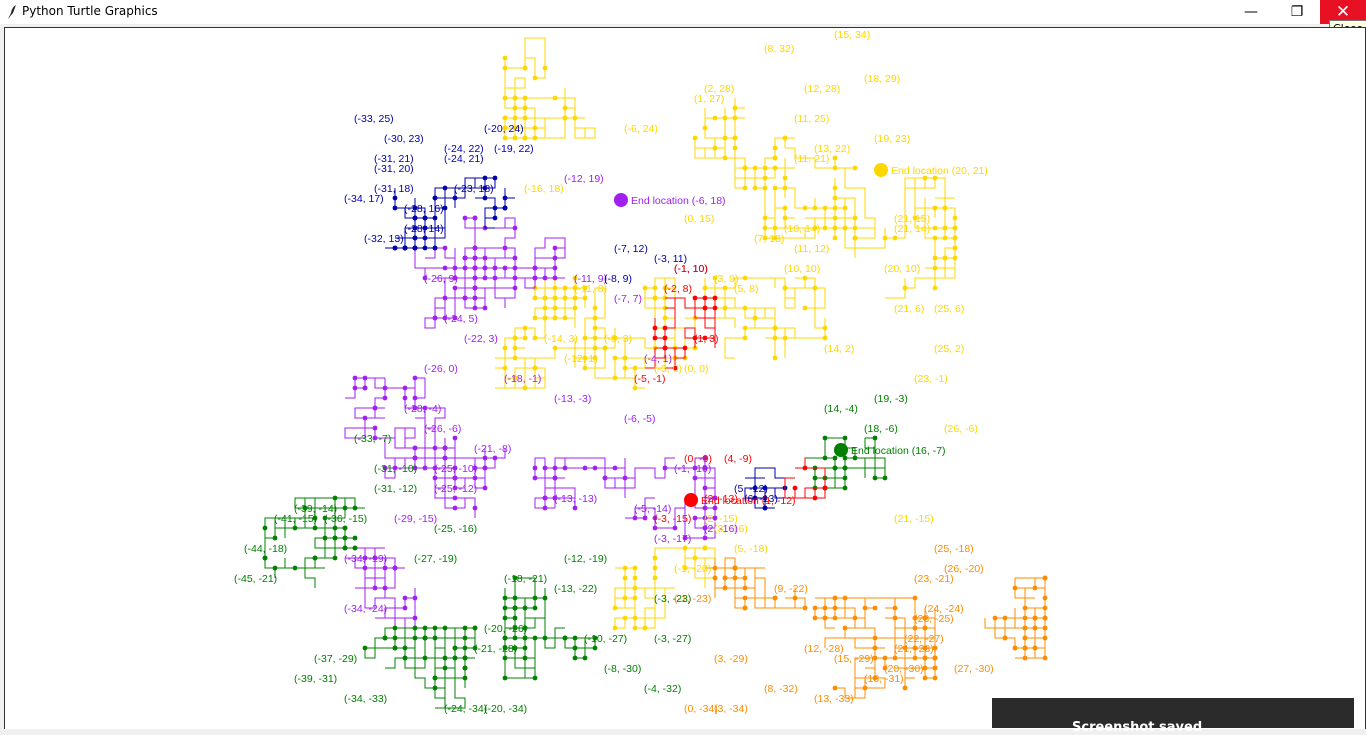  I want to click on walk-path-green, so click(313, 541).